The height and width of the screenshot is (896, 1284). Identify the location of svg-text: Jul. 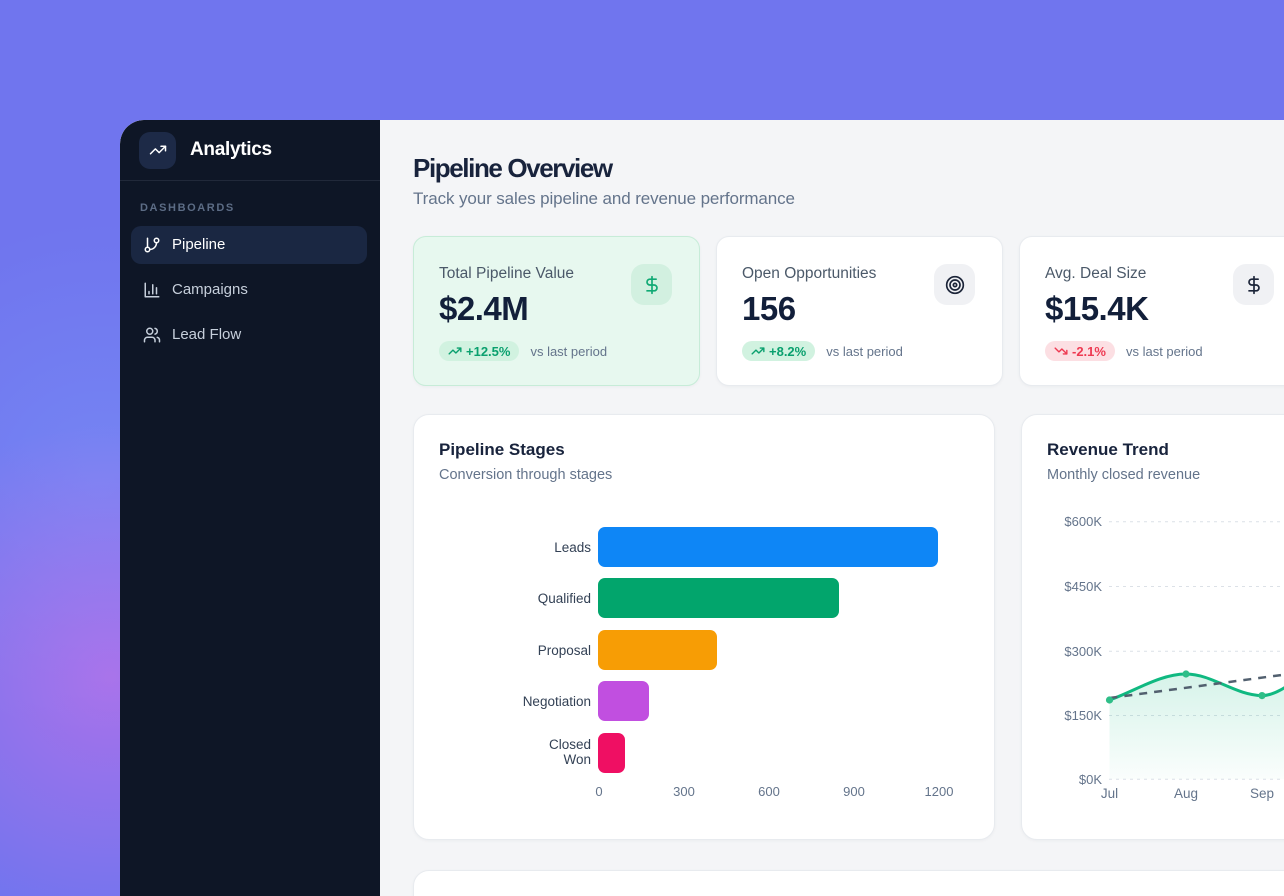
(1109, 793).